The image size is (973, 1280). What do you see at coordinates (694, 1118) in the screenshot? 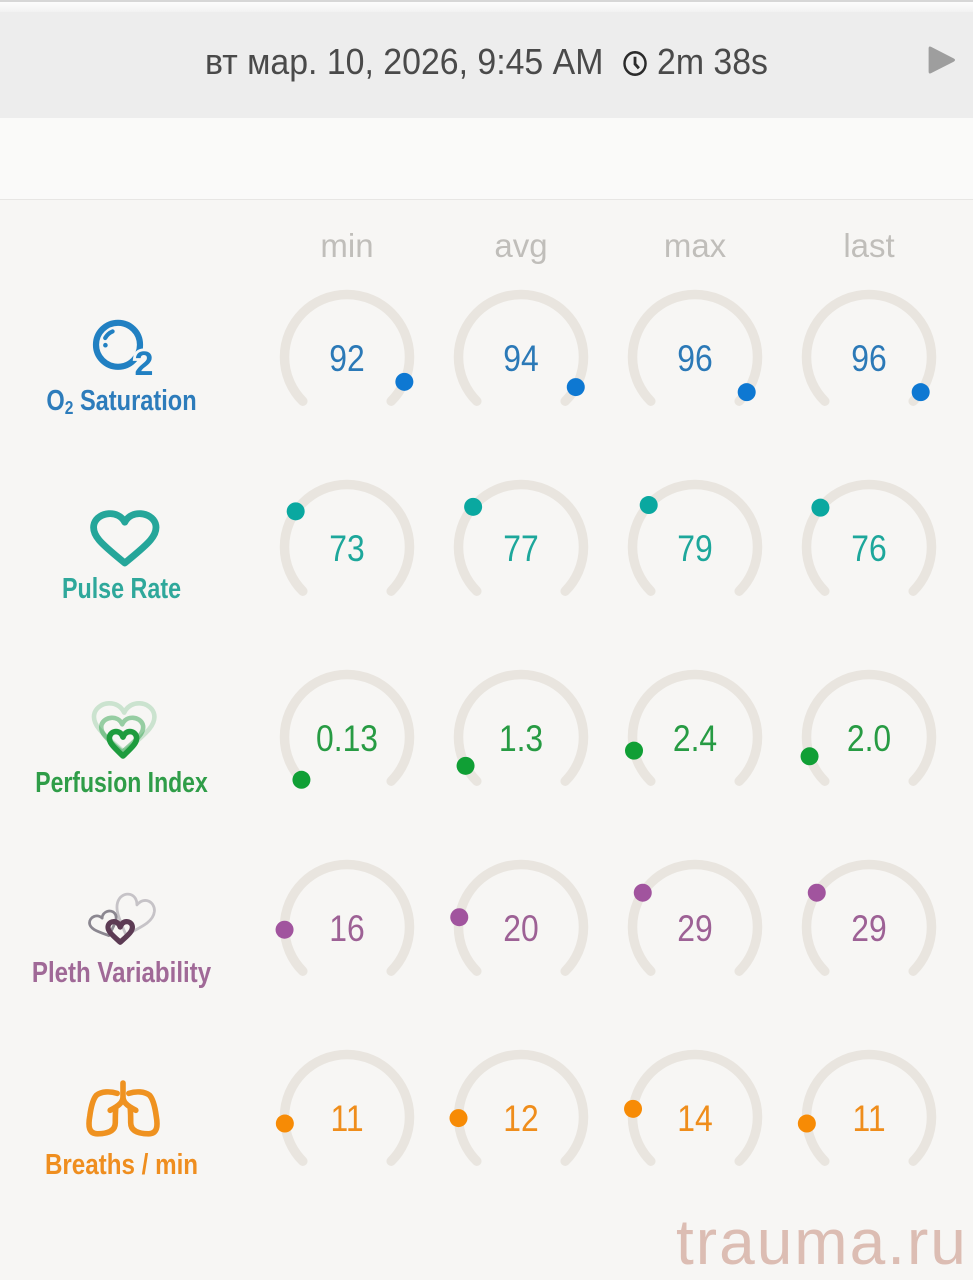
I see `svg-text: 14` at bounding box center [694, 1118].